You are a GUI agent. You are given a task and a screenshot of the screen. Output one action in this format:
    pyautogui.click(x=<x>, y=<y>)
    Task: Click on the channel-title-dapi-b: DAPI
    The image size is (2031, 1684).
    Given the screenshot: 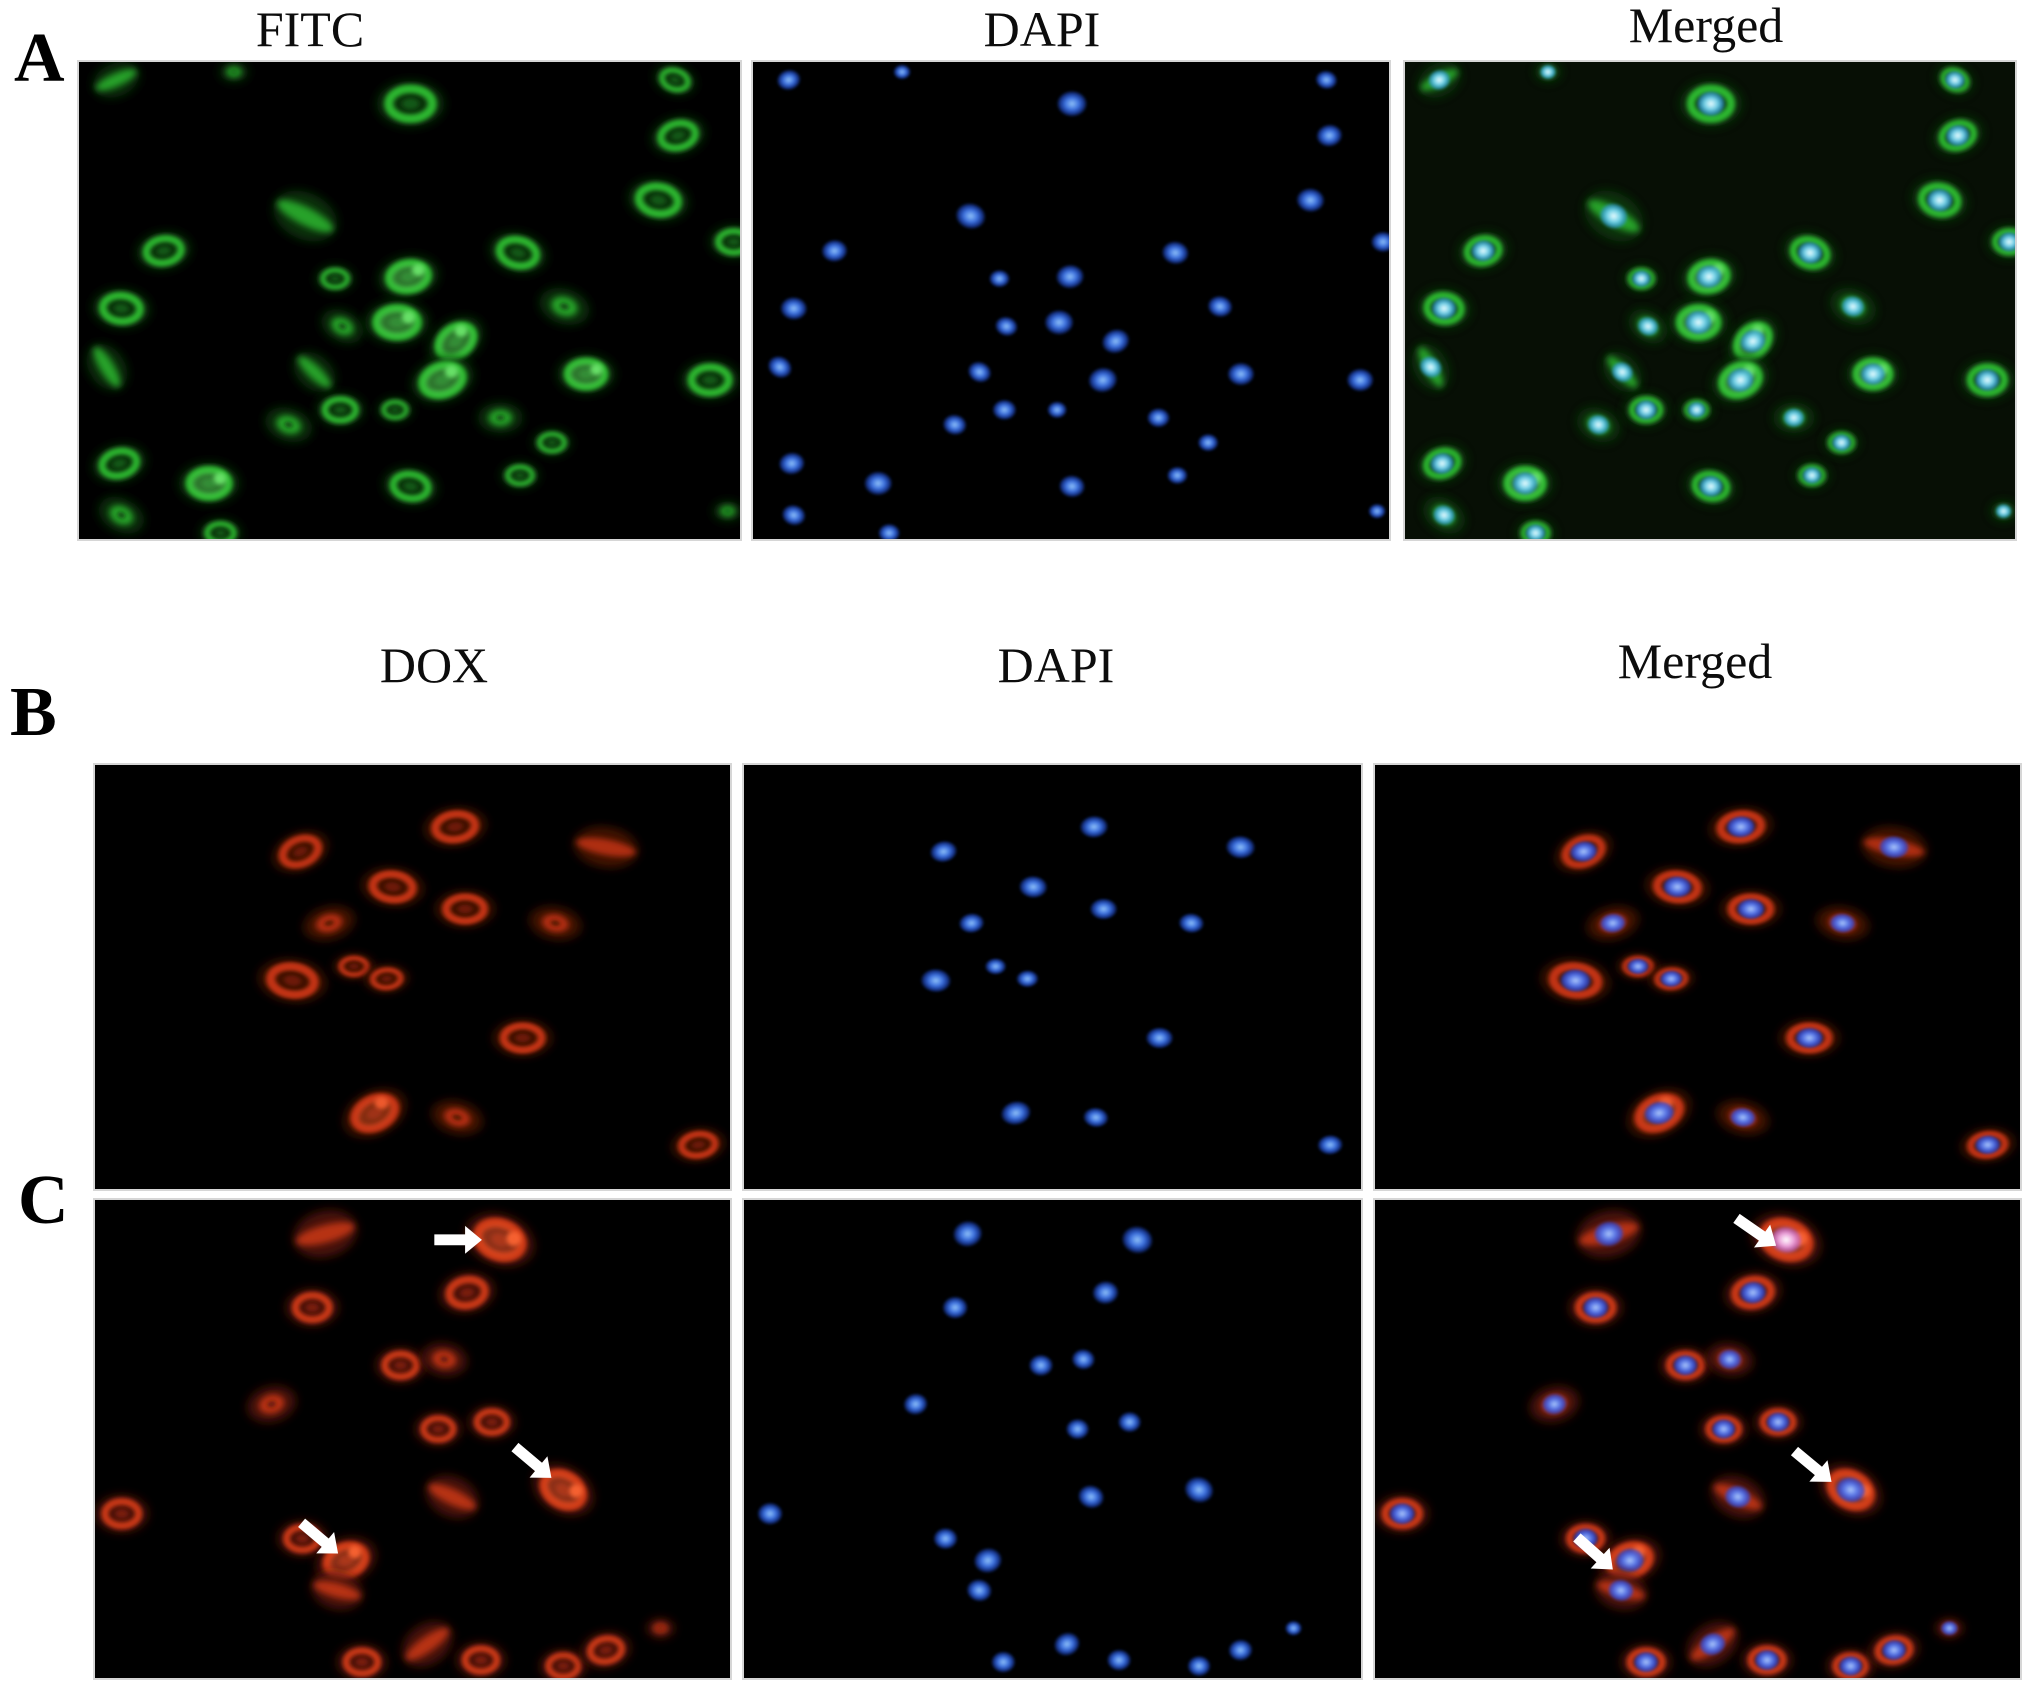 What is the action you would take?
    pyautogui.click(x=1056, y=665)
    